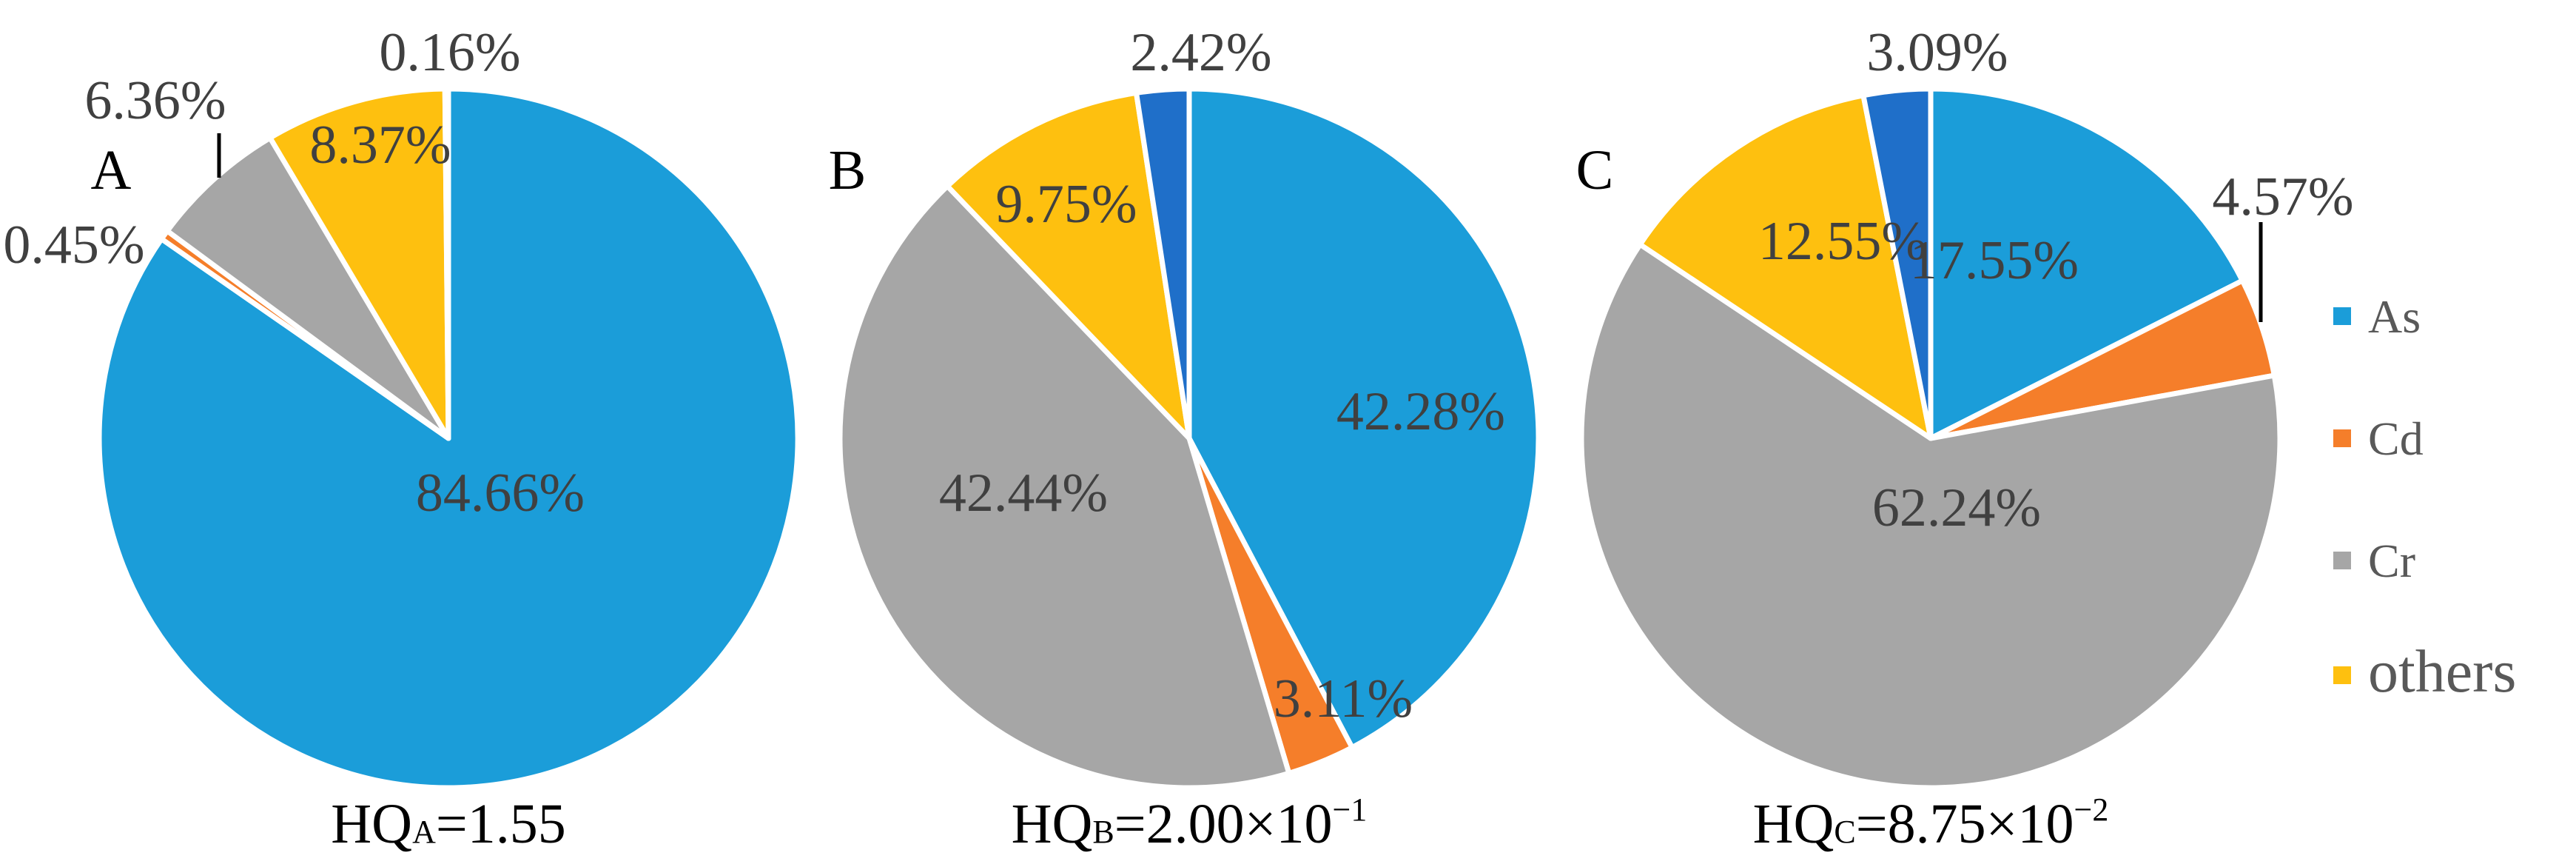 The height and width of the screenshot is (867, 2576). I want to click on data-label-dark-blue: 0.16%, so click(449, 52).